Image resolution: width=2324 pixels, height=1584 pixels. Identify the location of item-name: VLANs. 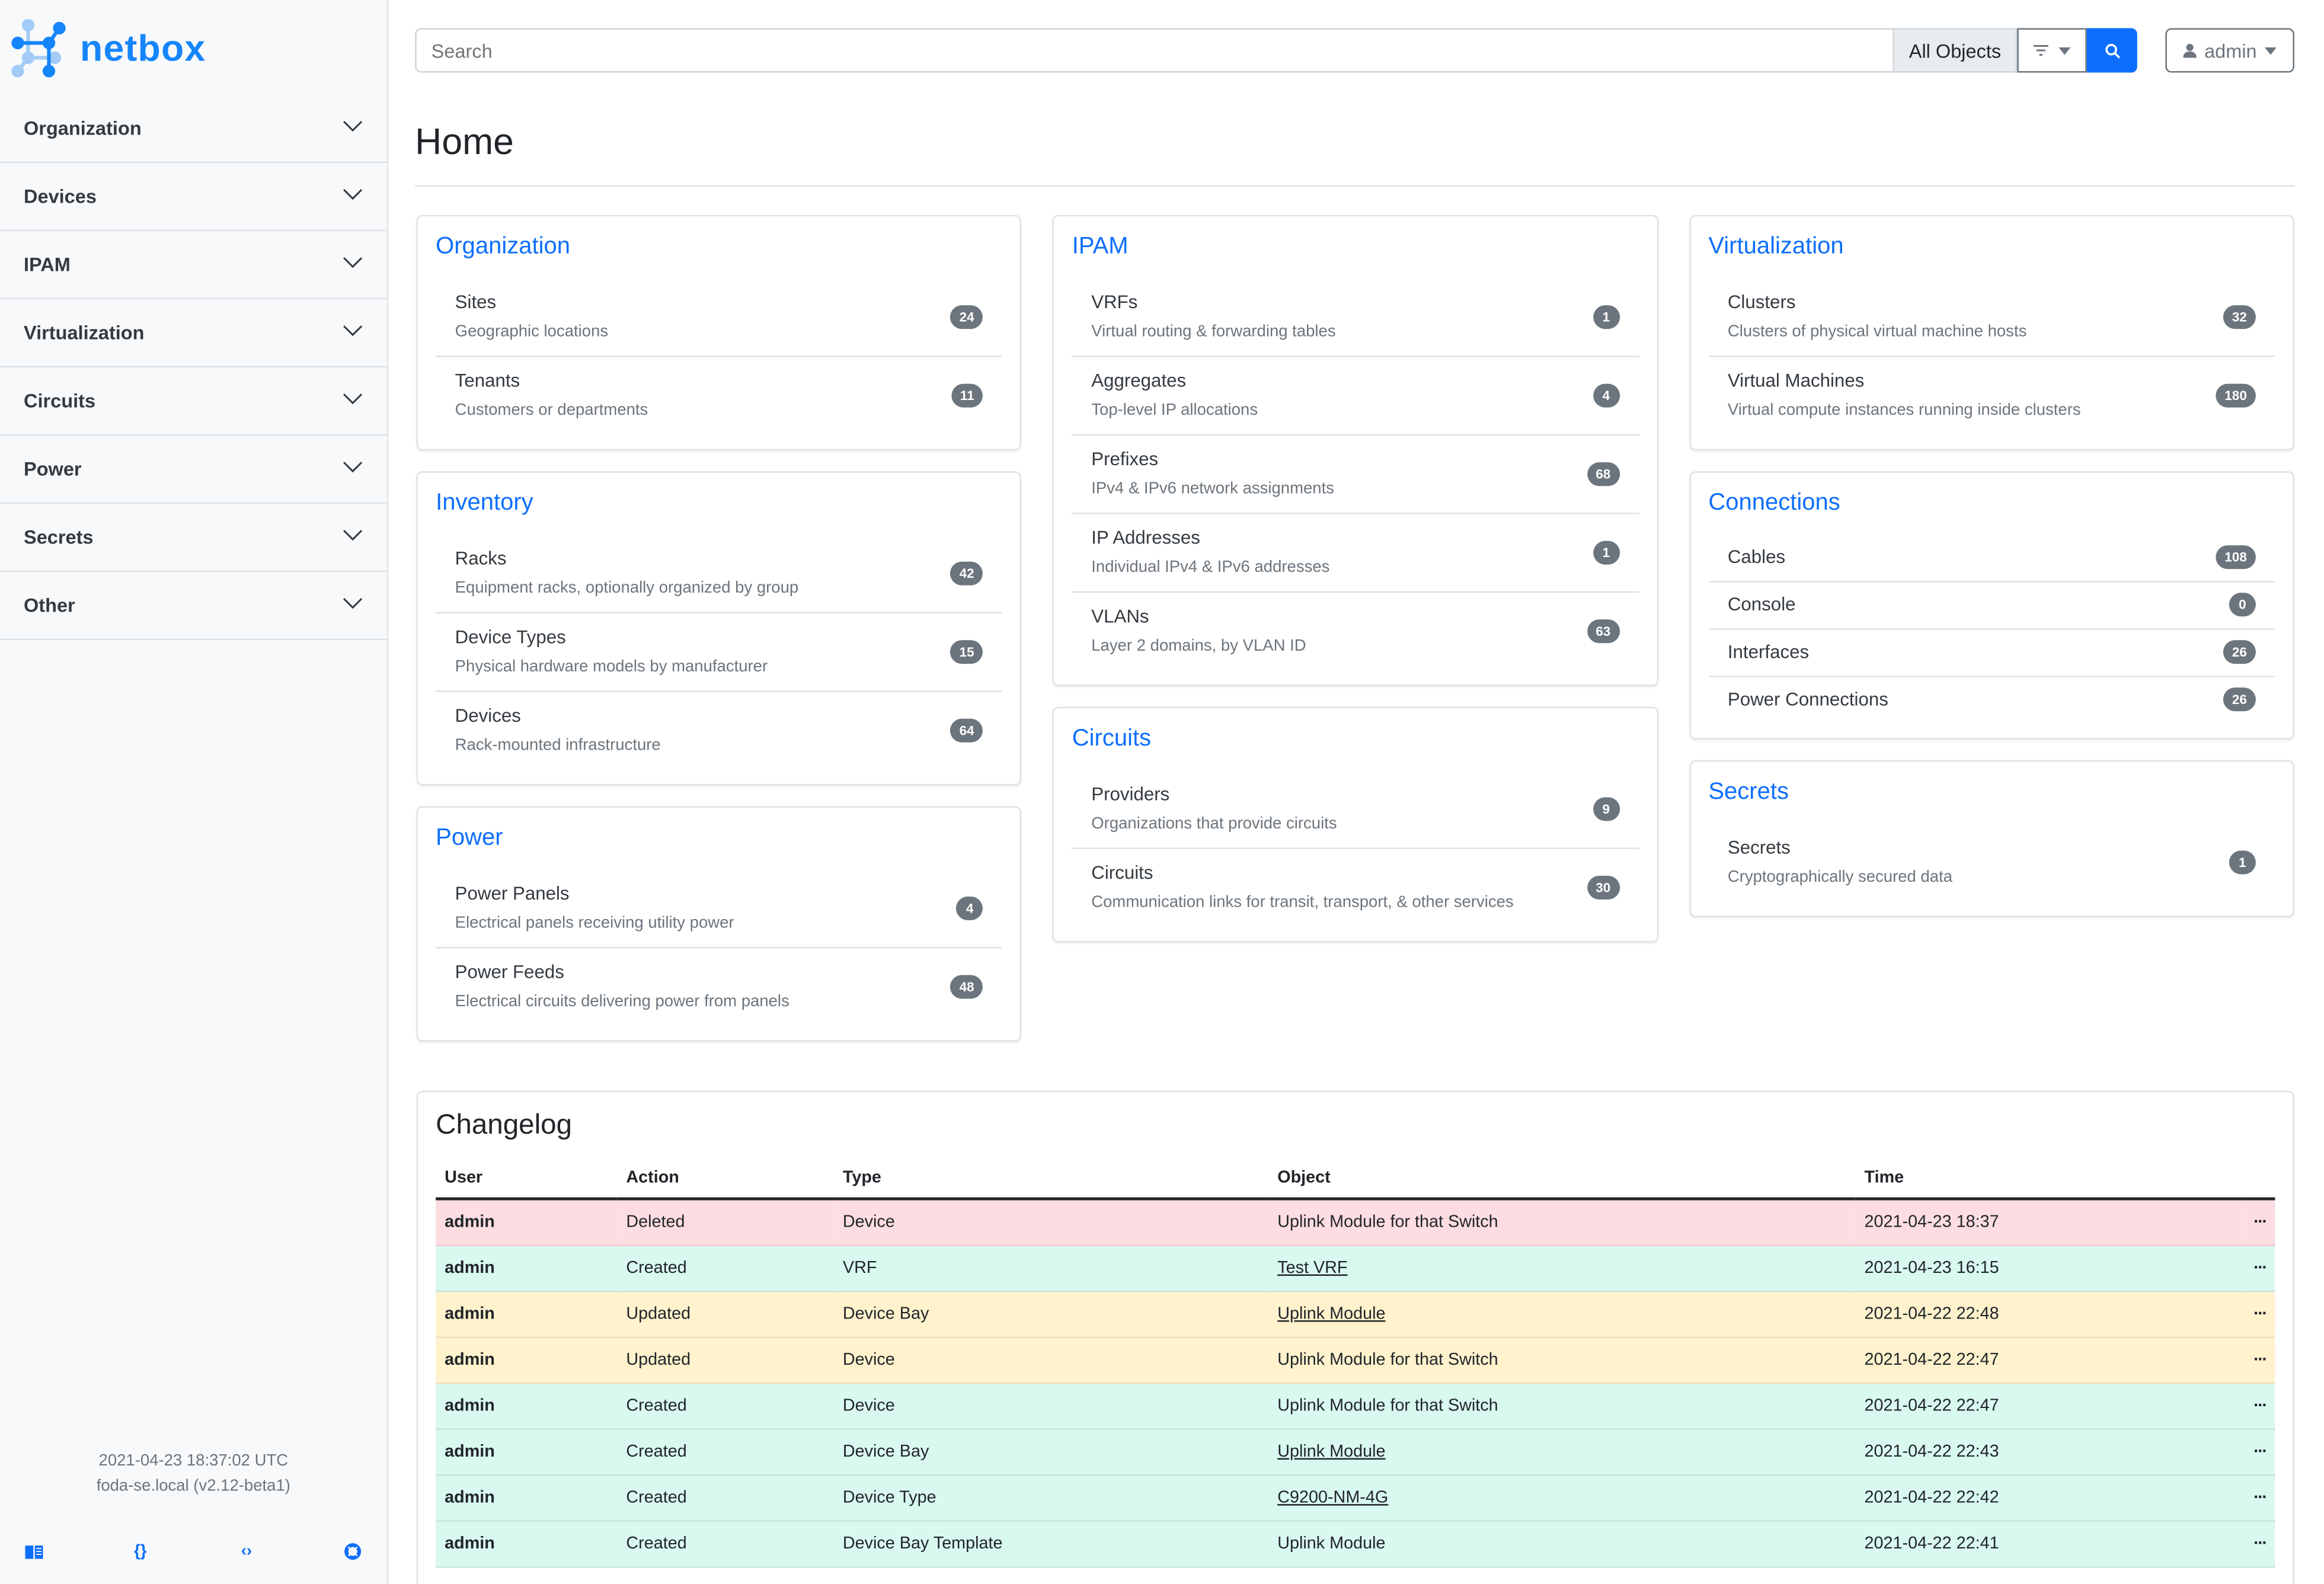
(1120, 616).